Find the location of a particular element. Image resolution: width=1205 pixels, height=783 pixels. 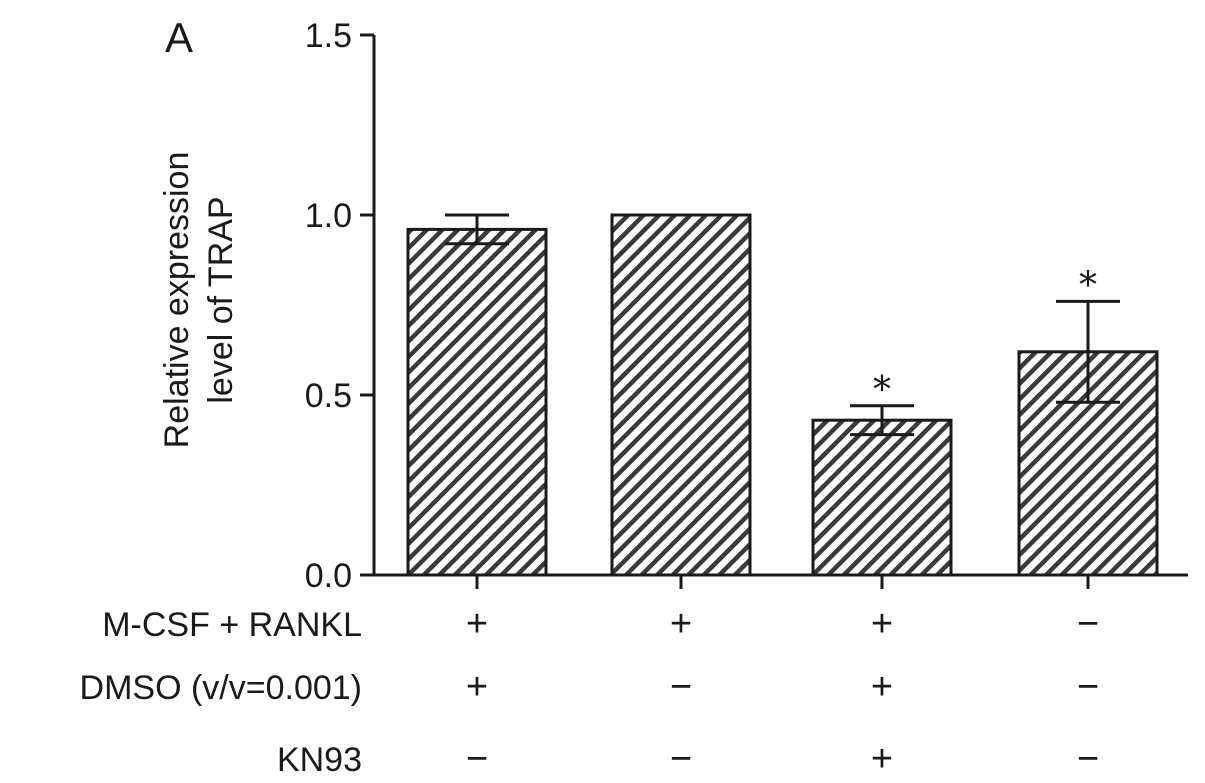

condition-label: DMSO (v/v=0.001) is located at coordinates (221, 688).